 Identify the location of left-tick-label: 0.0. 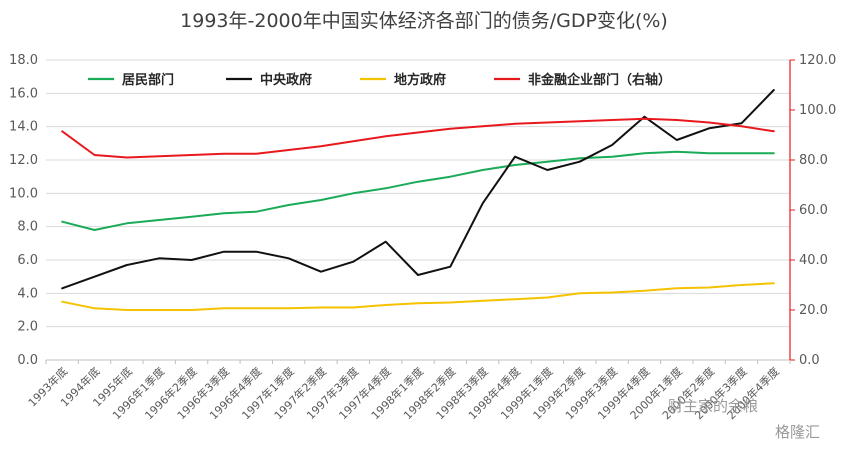
(27, 360).